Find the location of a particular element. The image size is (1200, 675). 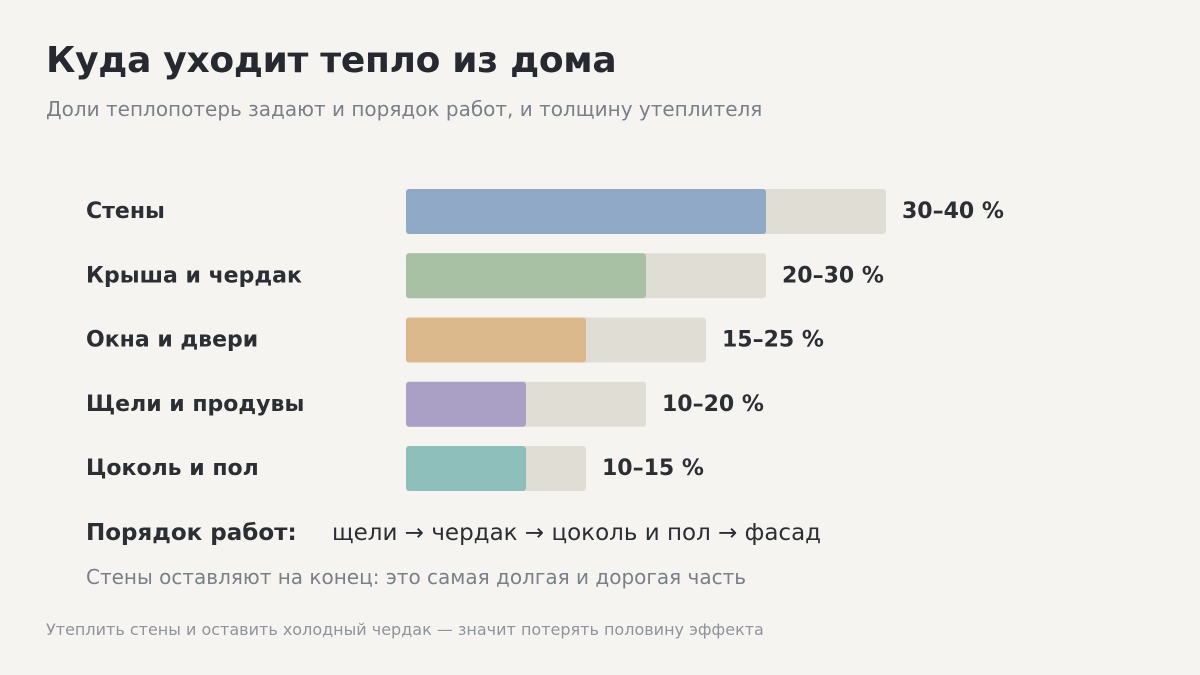

category-label: Окна и двери is located at coordinates (172, 340).